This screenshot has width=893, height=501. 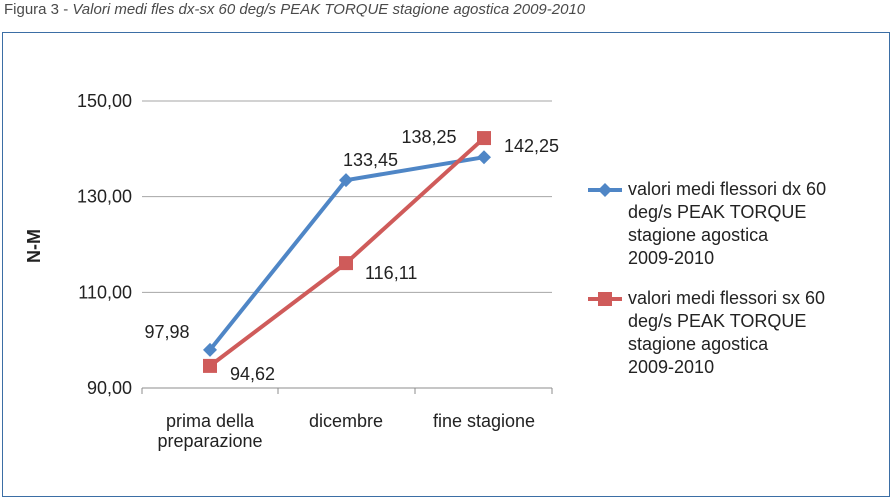 I want to click on x-tick-label: preparazione, so click(x=209, y=441).